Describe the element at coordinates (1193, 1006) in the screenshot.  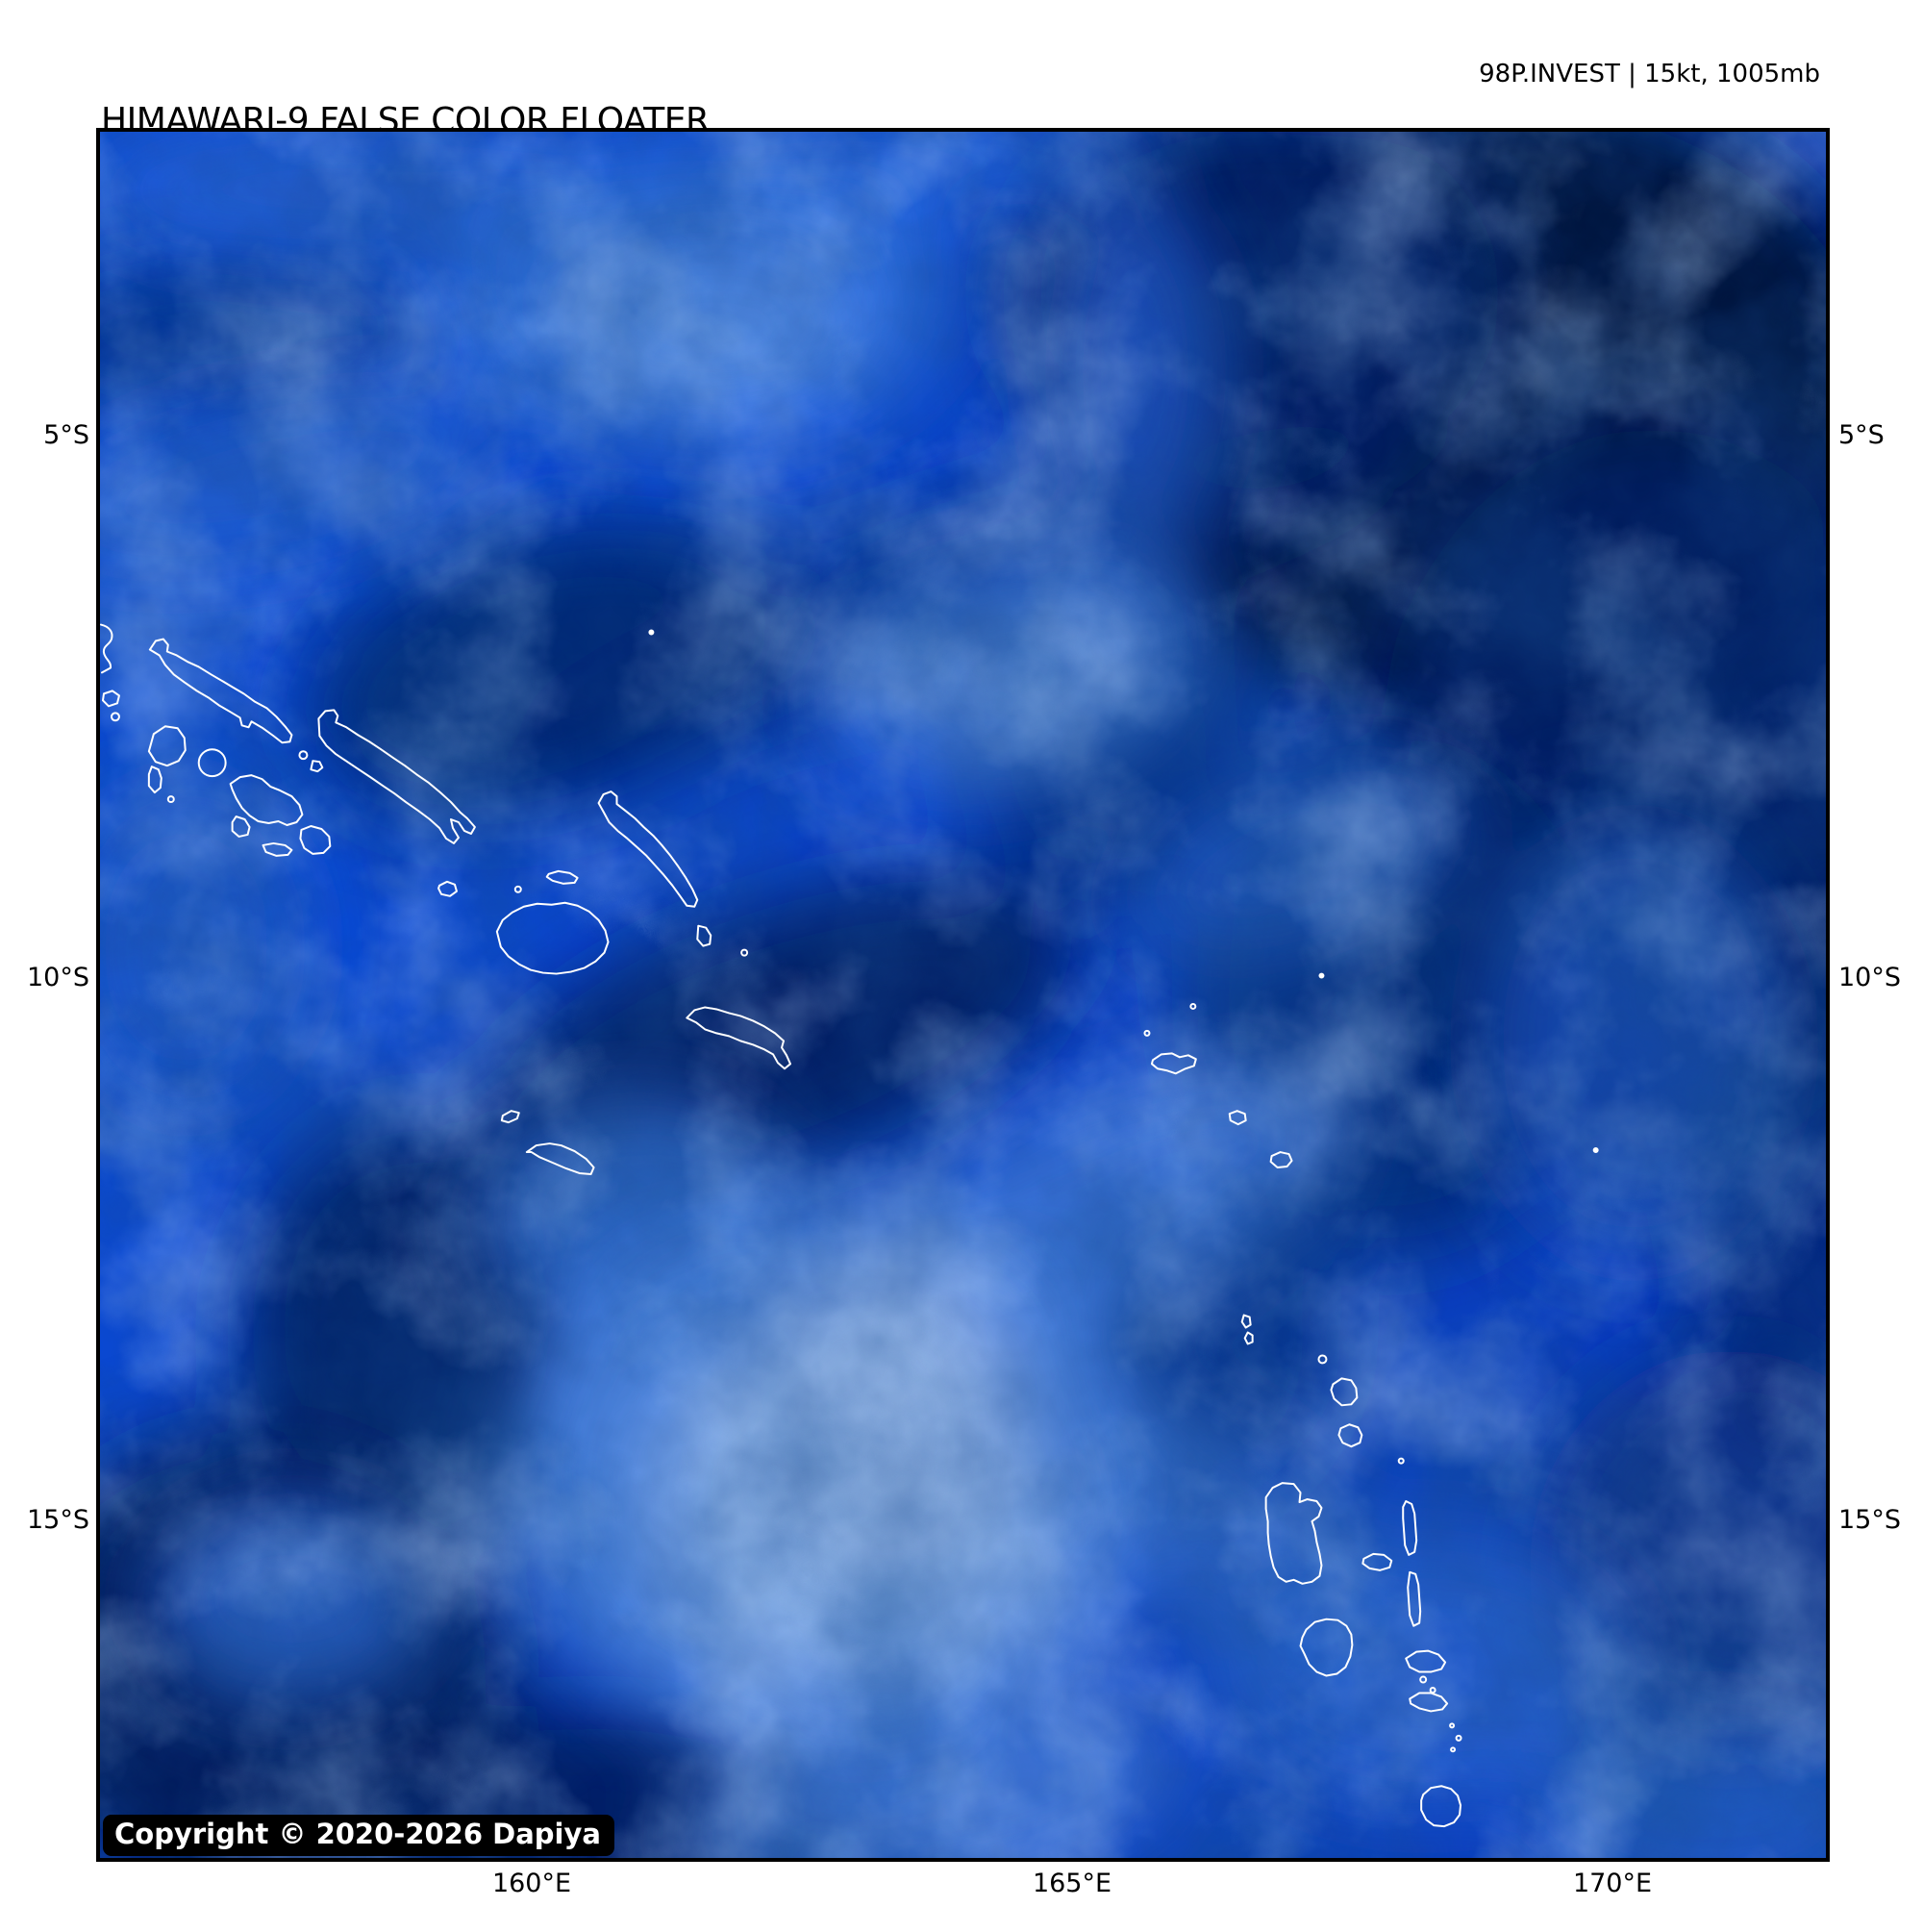
I see `coastline-reef-islands` at that location.